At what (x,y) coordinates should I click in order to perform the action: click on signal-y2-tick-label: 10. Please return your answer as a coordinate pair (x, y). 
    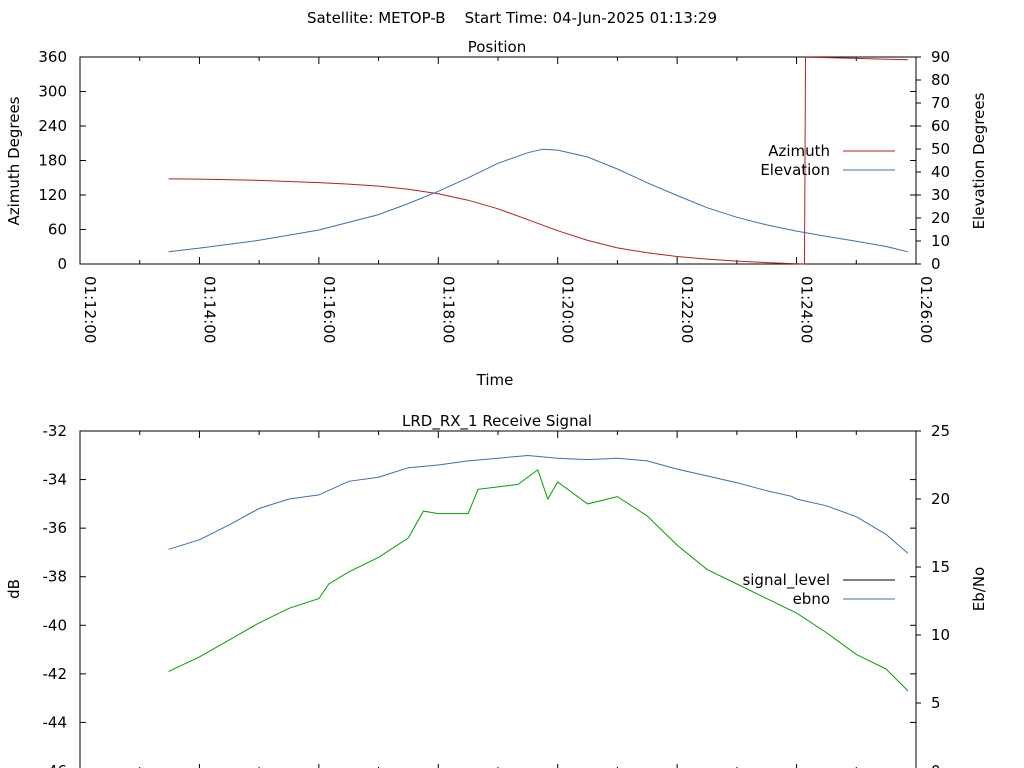
    Looking at the image, I should click on (940, 635).